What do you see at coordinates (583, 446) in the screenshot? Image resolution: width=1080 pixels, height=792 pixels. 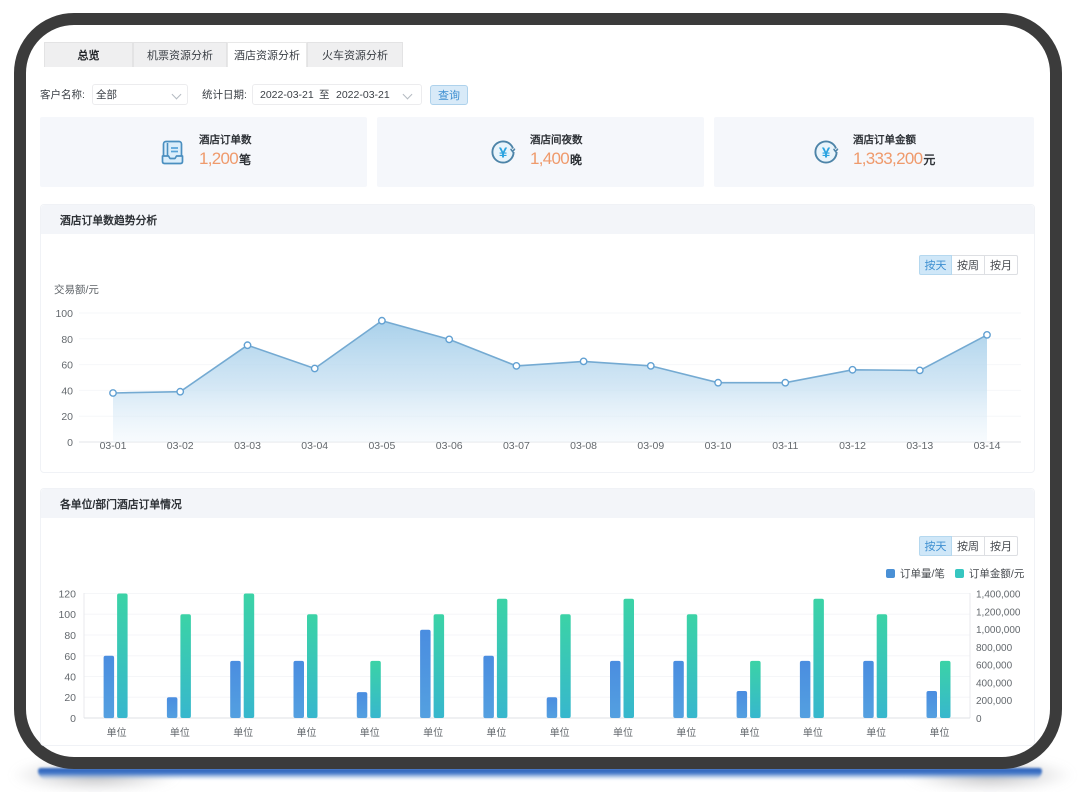 I see `svg-text: 03-08` at bounding box center [583, 446].